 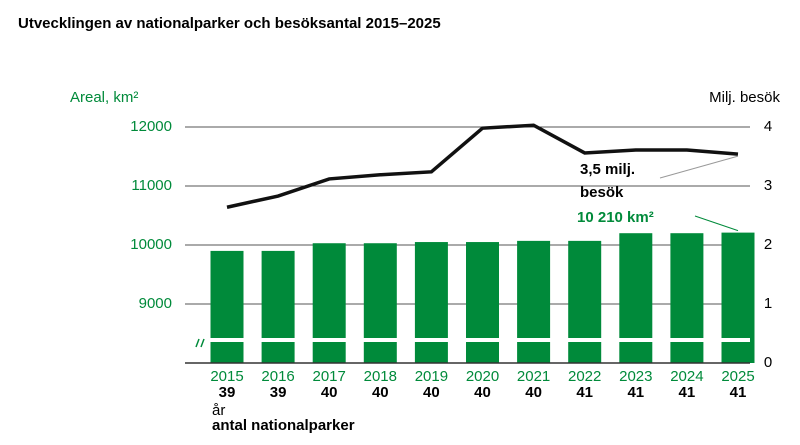 What do you see at coordinates (151, 185) in the screenshot?
I see `y-tick-label: 11000` at bounding box center [151, 185].